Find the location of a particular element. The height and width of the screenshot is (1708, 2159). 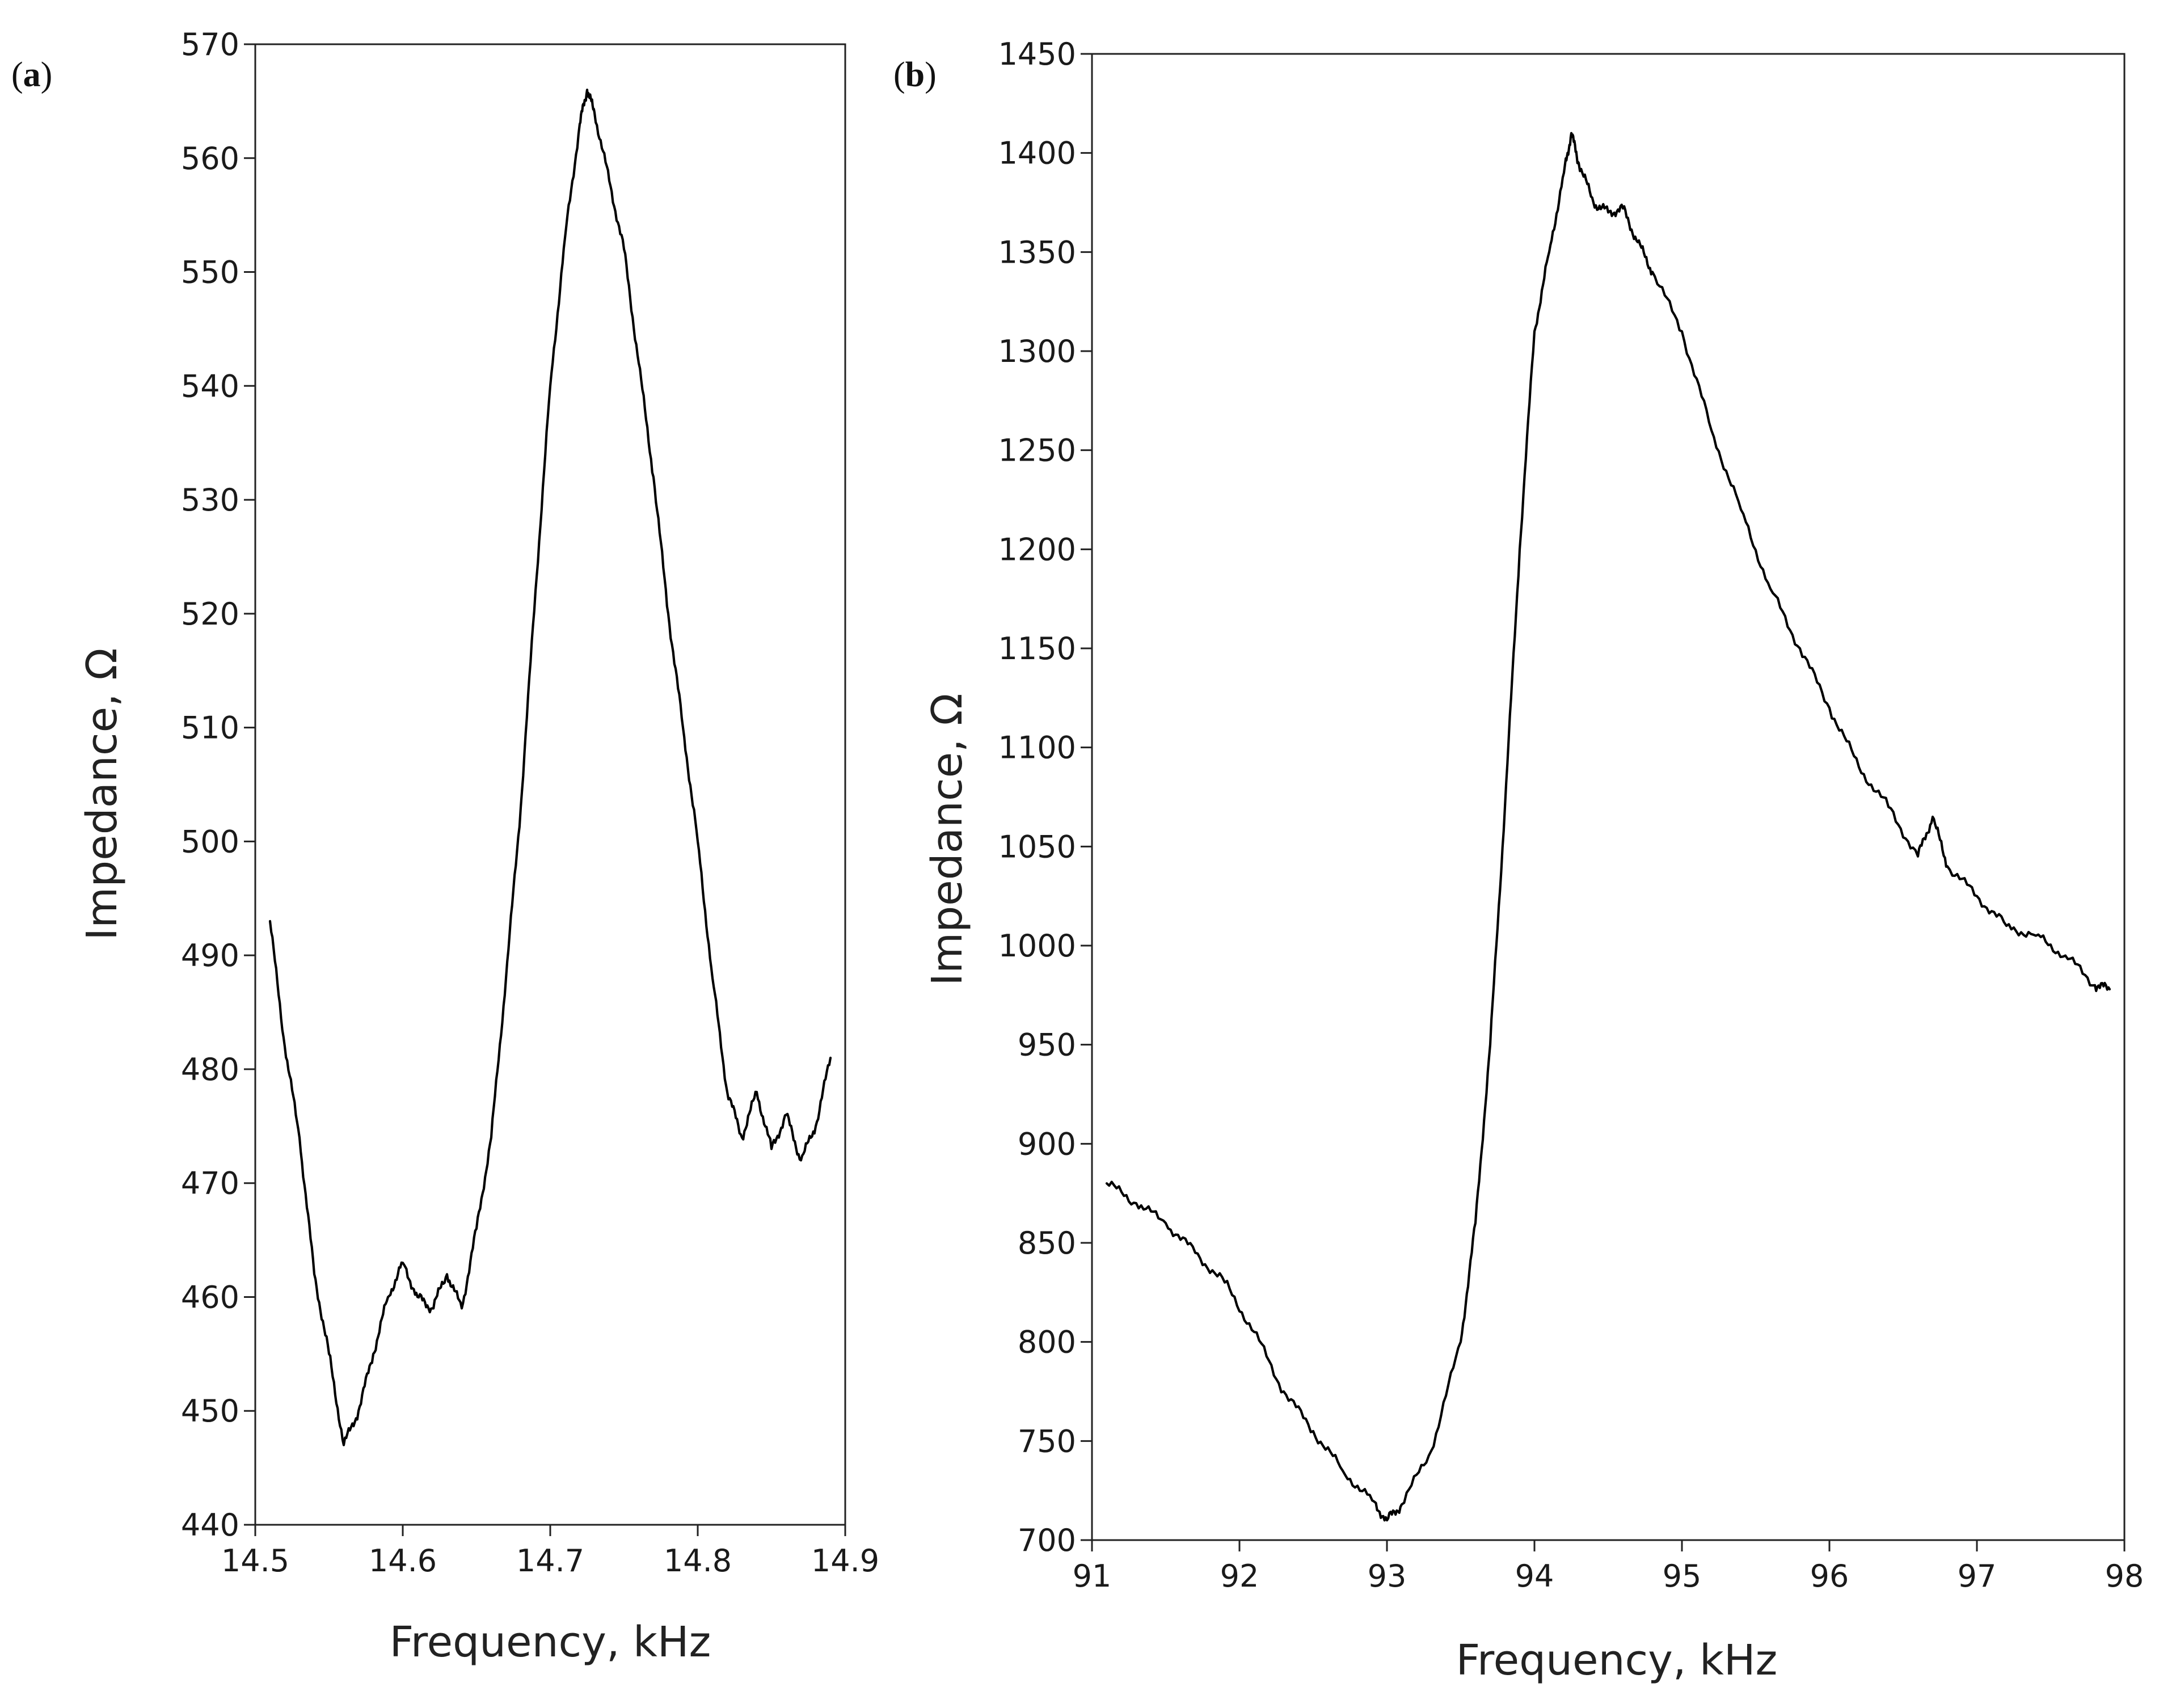

y-tick-label: 750 is located at coordinates (1047, 1441).